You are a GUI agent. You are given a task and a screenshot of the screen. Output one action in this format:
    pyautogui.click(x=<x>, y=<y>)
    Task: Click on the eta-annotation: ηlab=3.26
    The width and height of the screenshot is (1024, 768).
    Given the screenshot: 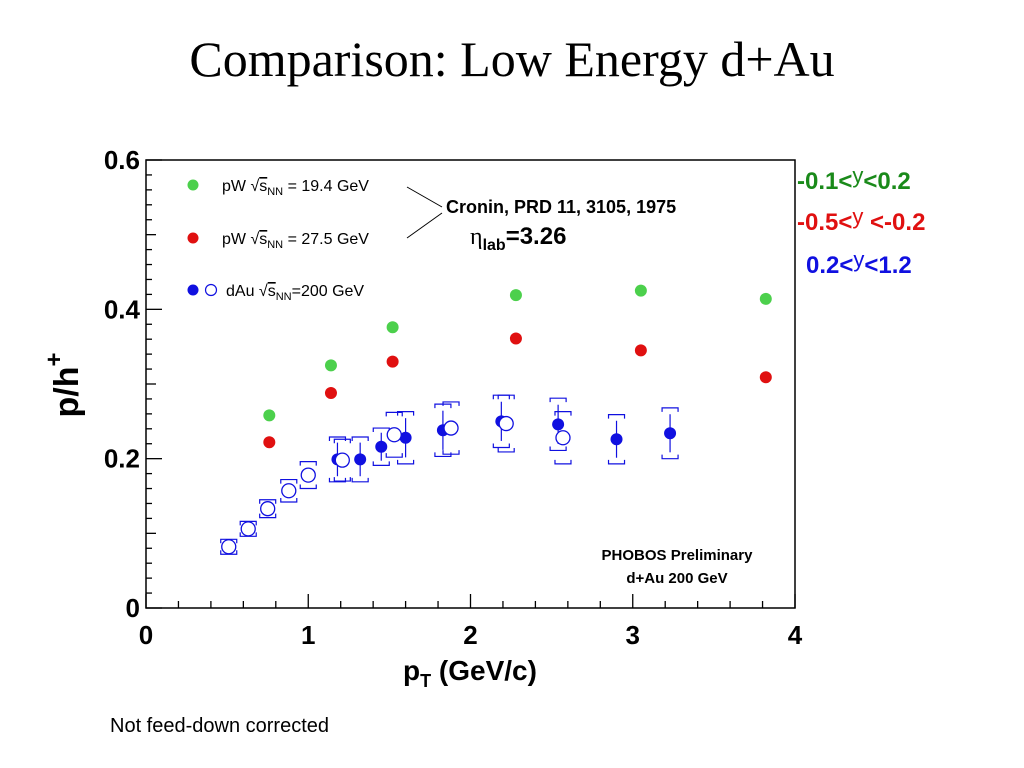 What is the action you would take?
    pyautogui.click(x=518, y=238)
    